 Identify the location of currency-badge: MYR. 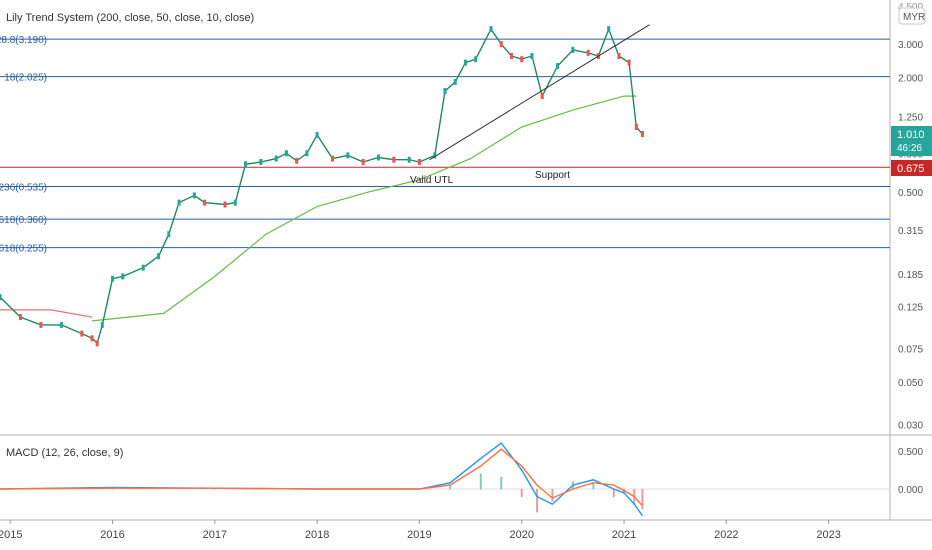
(914, 17).